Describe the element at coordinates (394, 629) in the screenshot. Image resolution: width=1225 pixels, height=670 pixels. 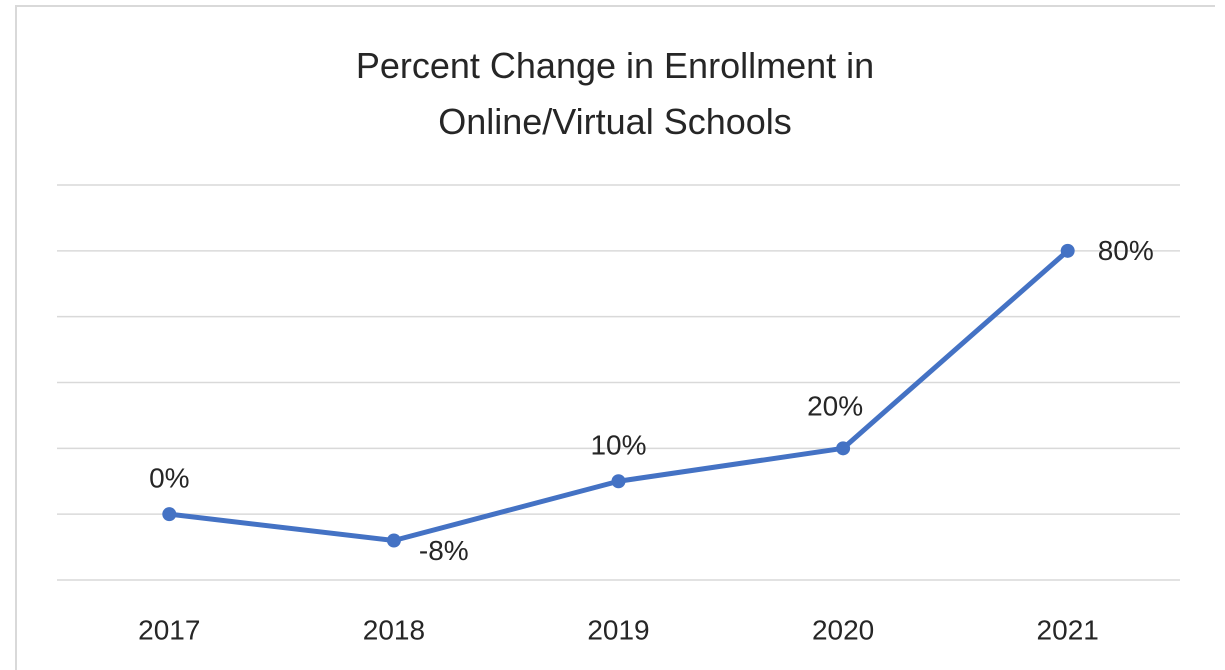
I see `x-tick-label: 2018` at that location.